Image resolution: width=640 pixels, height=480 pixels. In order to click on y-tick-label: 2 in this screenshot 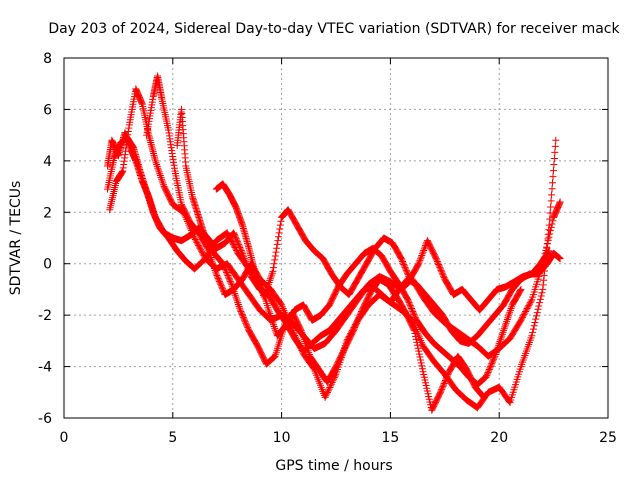, I will do `click(47, 213)`.